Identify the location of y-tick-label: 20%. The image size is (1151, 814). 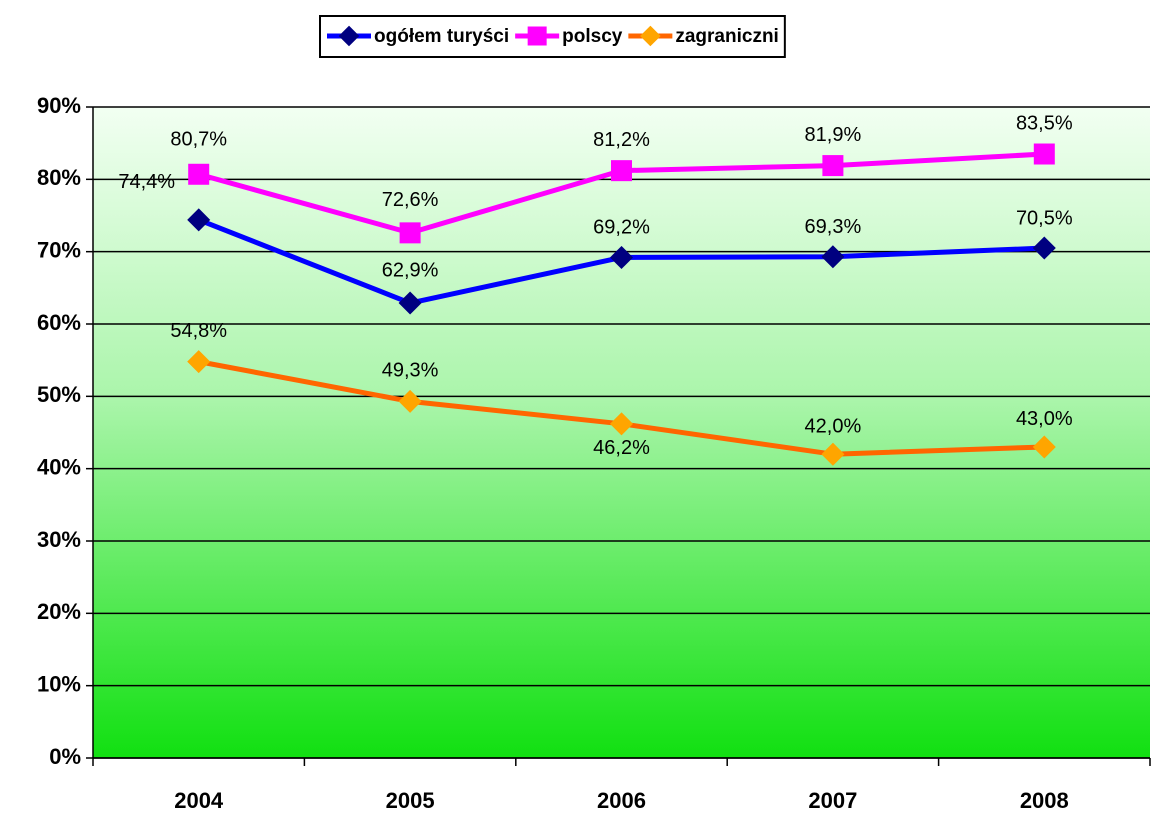
(59, 611).